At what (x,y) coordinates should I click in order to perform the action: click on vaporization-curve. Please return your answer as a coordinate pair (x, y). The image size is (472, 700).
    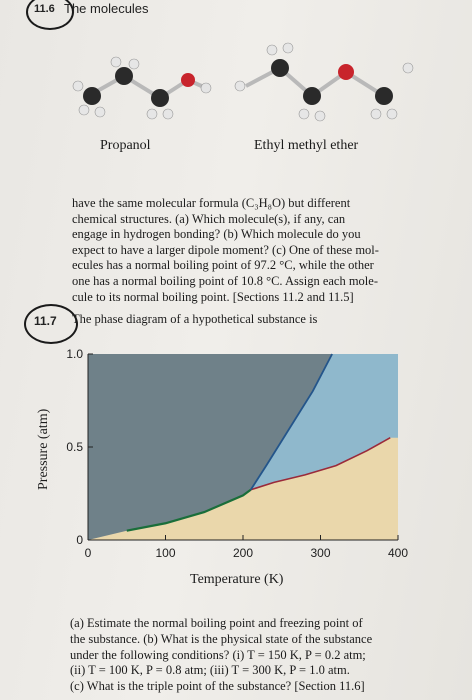
    Looking at the image, I should click on (320, 464).